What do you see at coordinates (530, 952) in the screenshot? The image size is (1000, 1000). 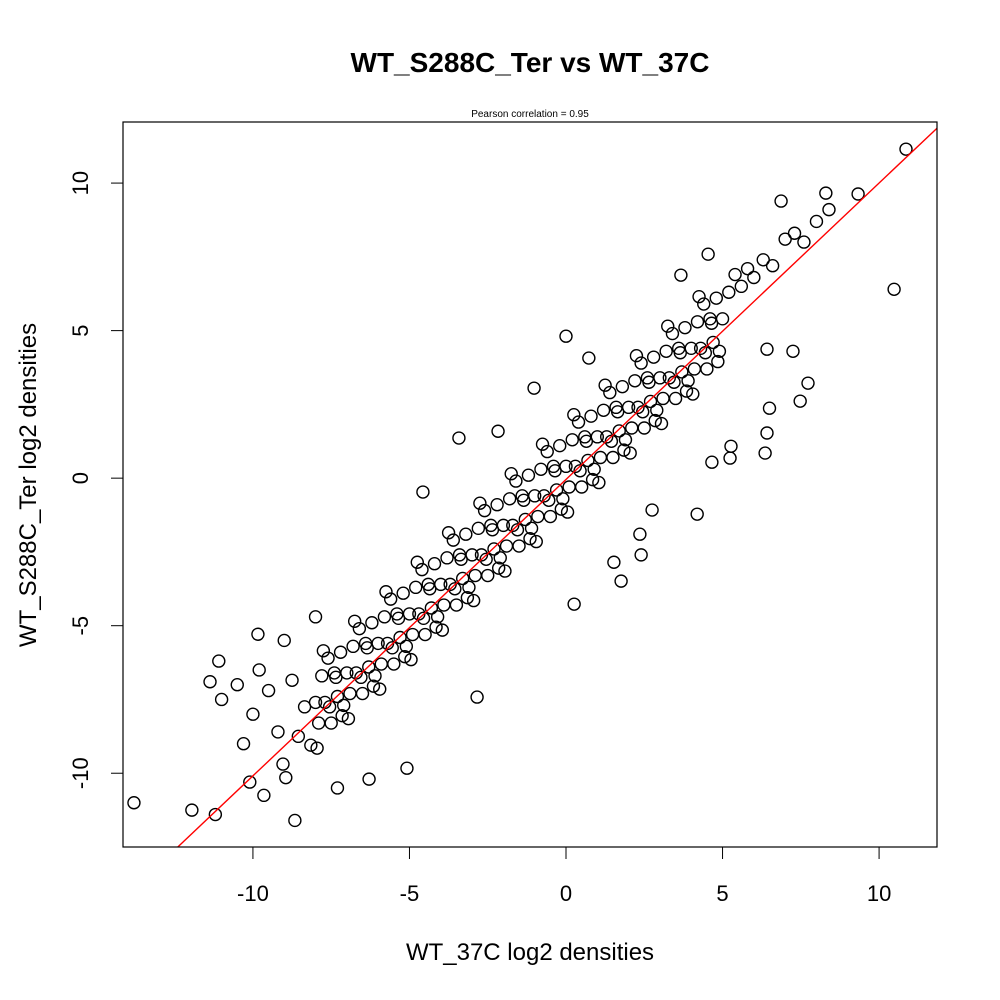 I see `x-axis-label: WT_37C log2 densities` at bounding box center [530, 952].